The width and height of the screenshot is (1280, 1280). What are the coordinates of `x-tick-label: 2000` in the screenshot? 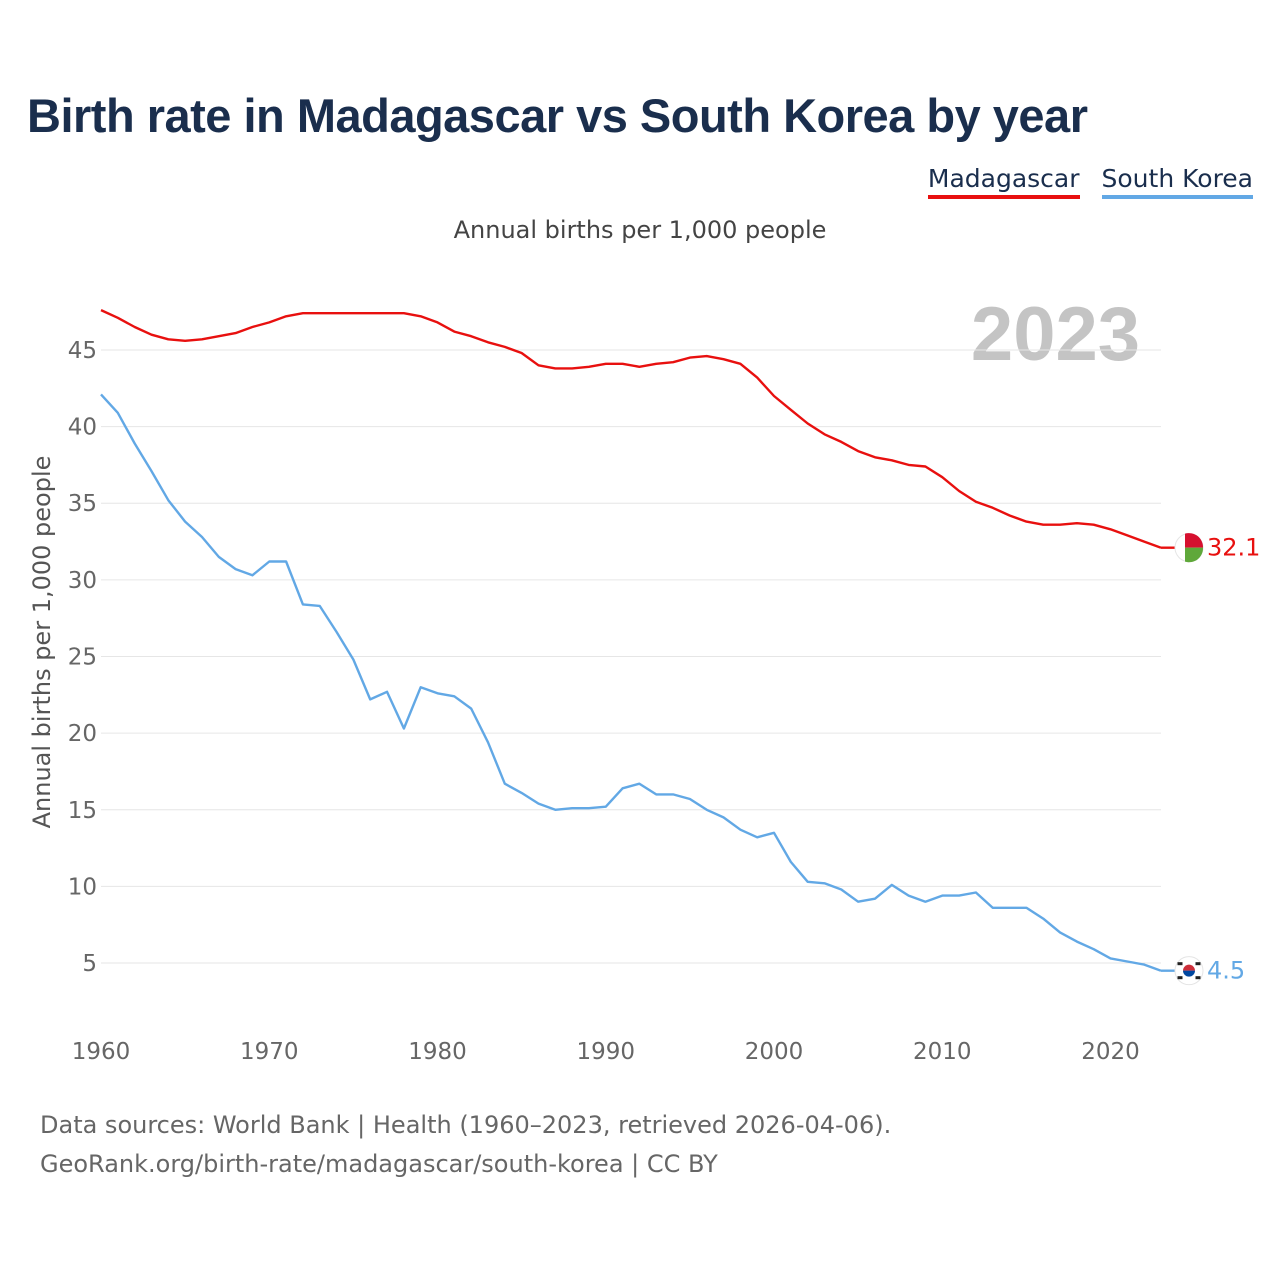 It's located at (774, 1052).